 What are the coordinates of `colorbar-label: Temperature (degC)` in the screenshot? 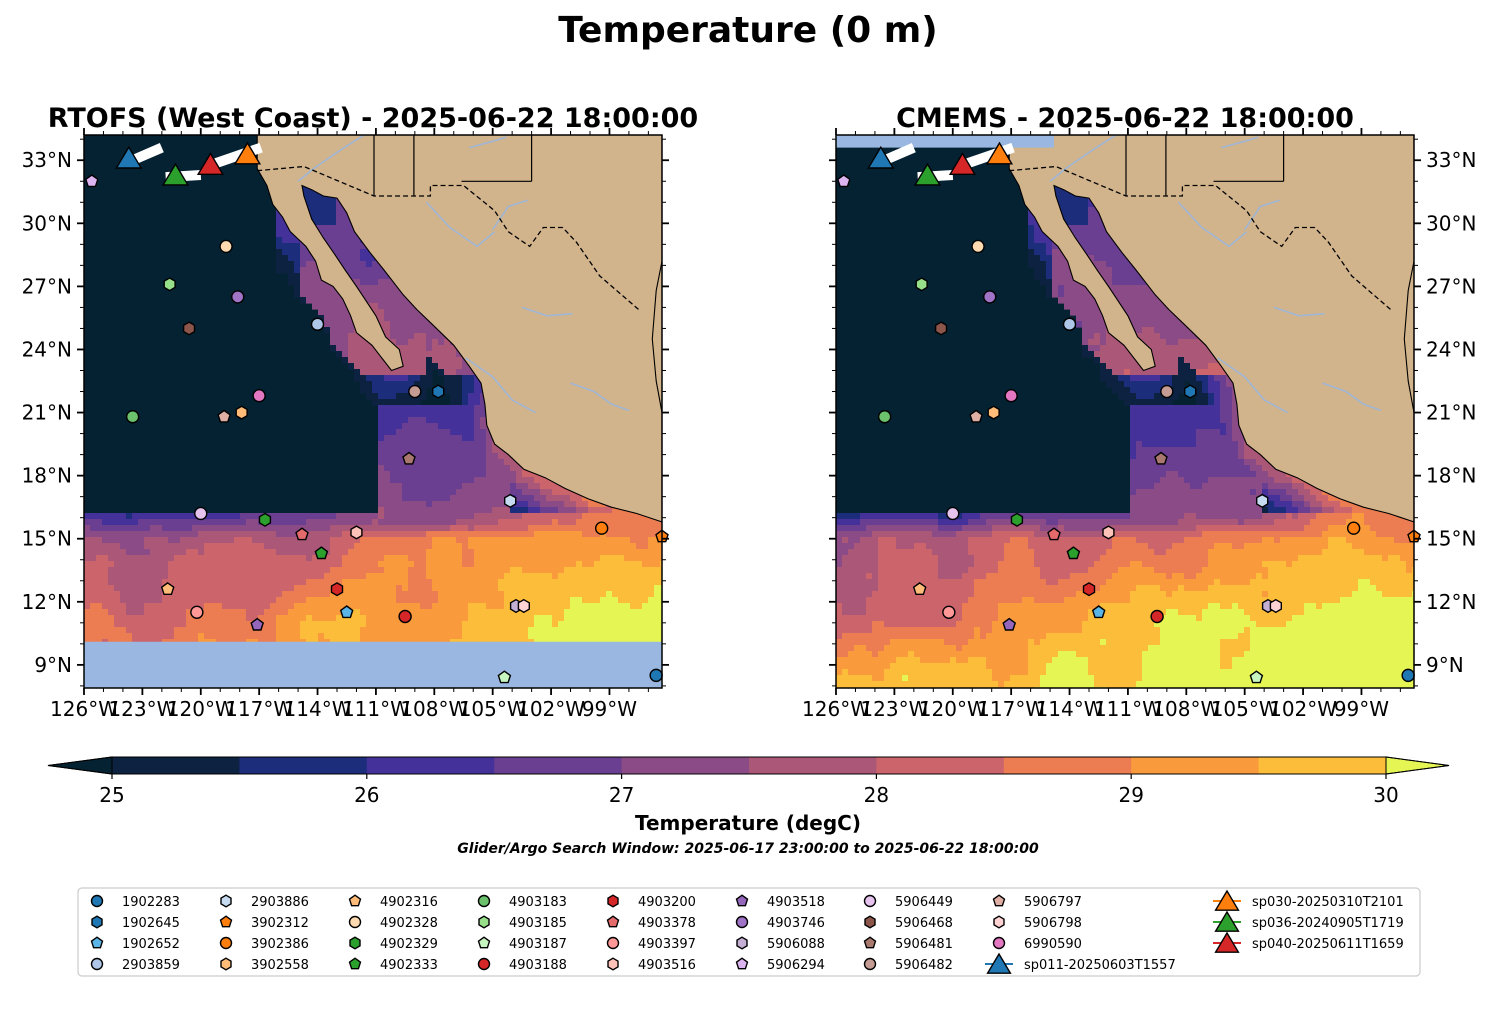 It's located at (748, 823).